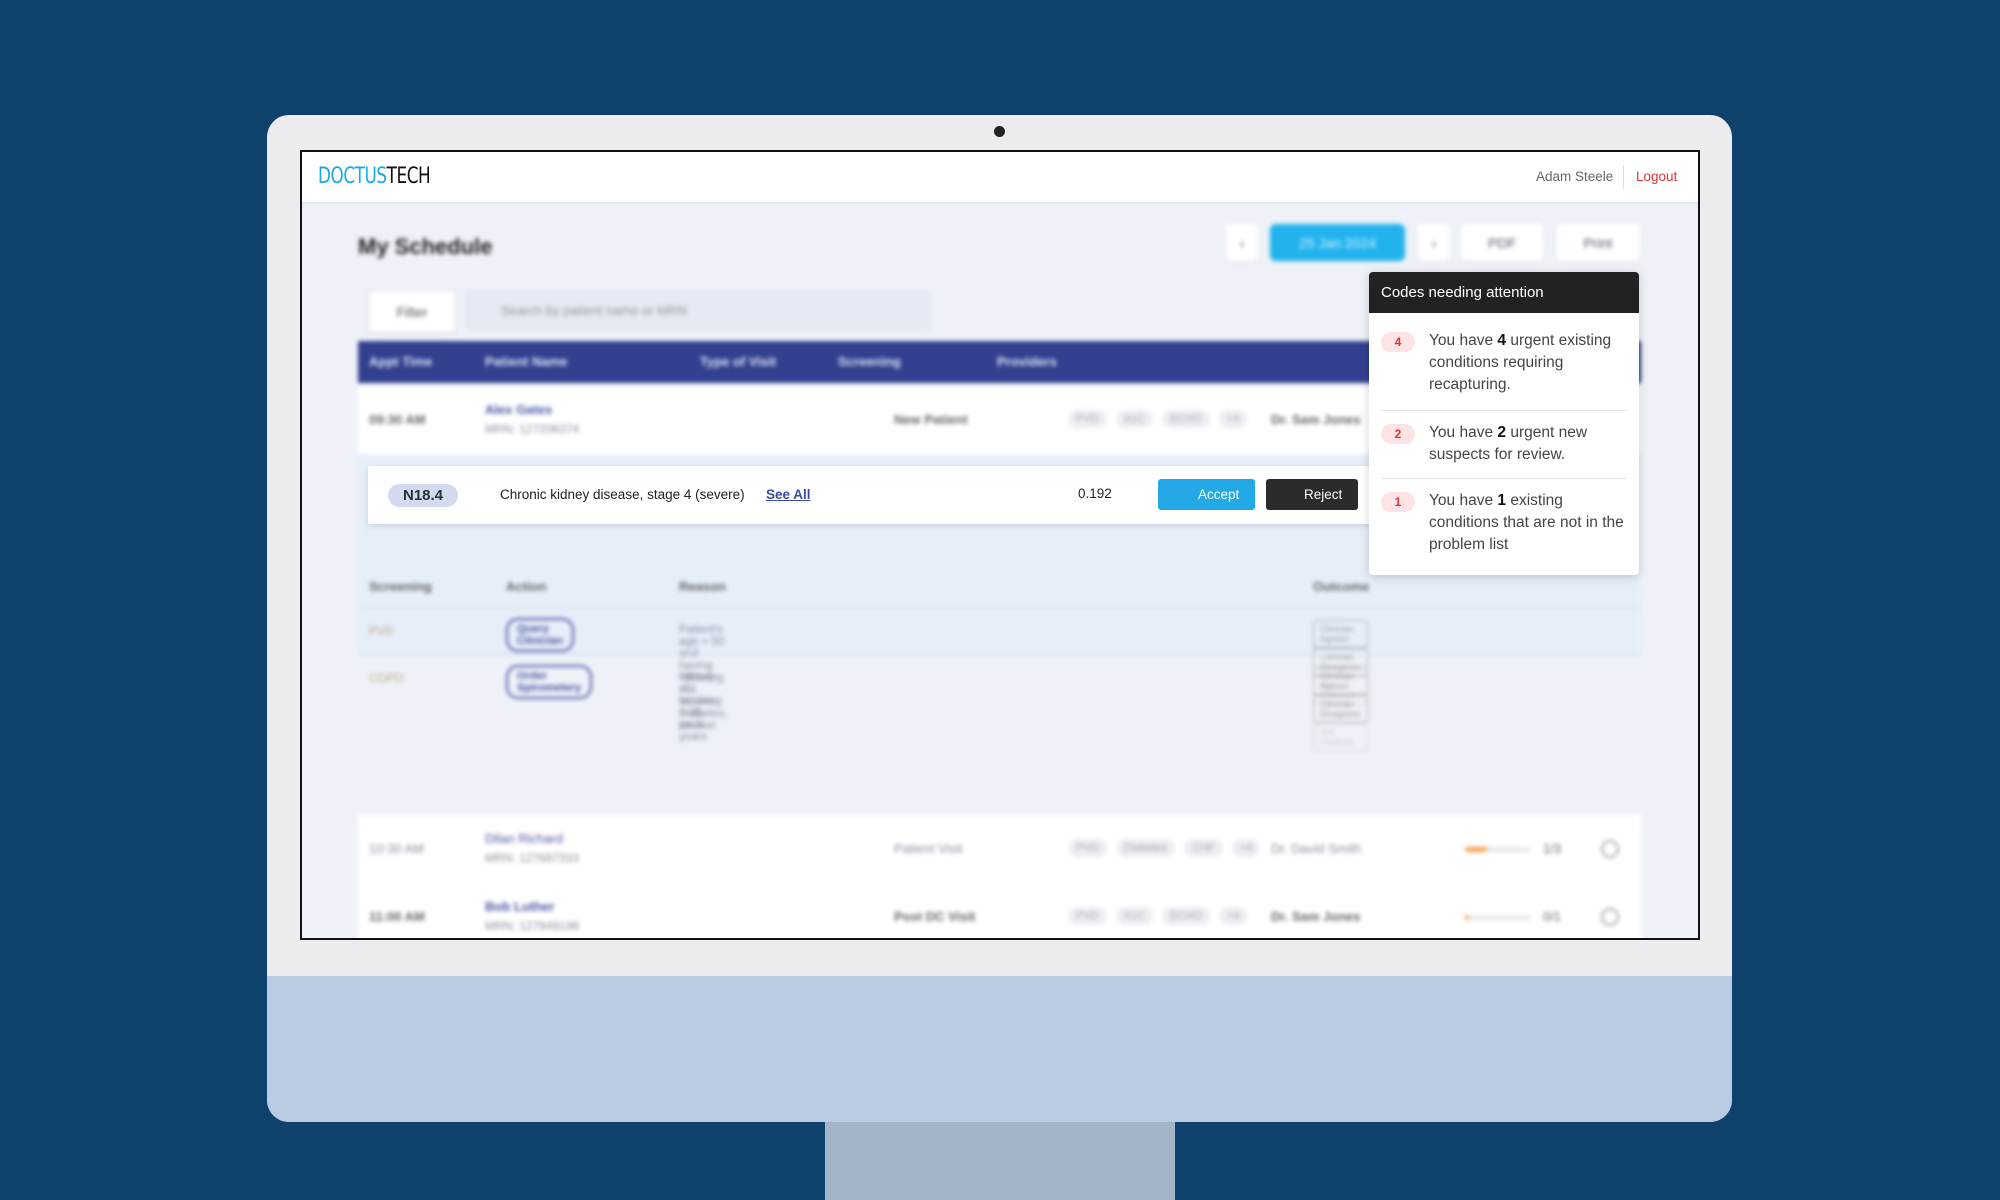 Image resolution: width=2000 pixels, height=1200 pixels. I want to click on logo-right: TECH, so click(408, 176).